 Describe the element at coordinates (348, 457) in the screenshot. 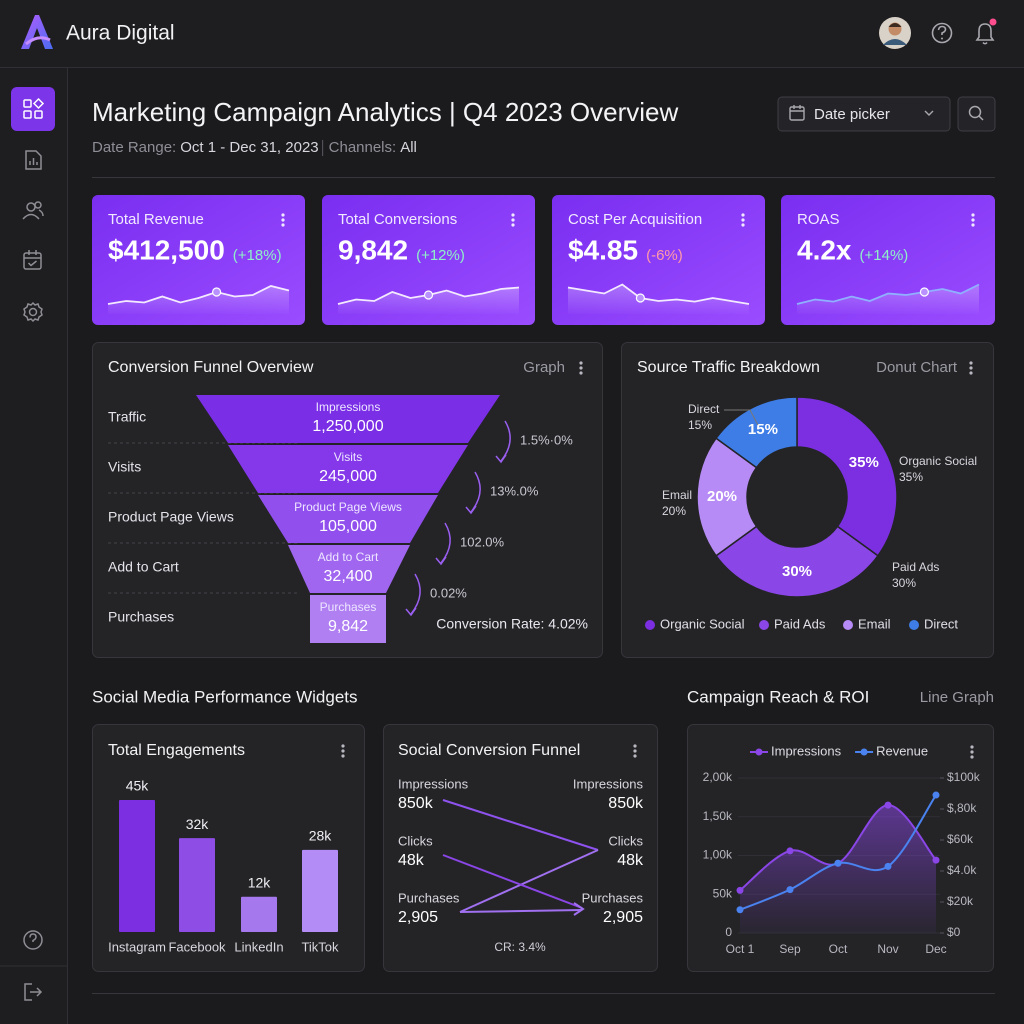

I see `funnel-stage-name: Visits` at that location.